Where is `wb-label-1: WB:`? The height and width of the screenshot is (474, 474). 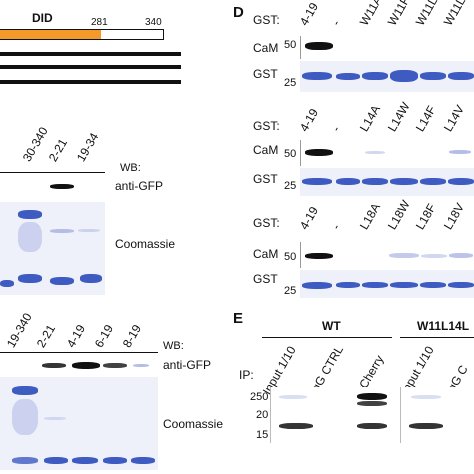 wb-label-1: WB: is located at coordinates (130, 168).